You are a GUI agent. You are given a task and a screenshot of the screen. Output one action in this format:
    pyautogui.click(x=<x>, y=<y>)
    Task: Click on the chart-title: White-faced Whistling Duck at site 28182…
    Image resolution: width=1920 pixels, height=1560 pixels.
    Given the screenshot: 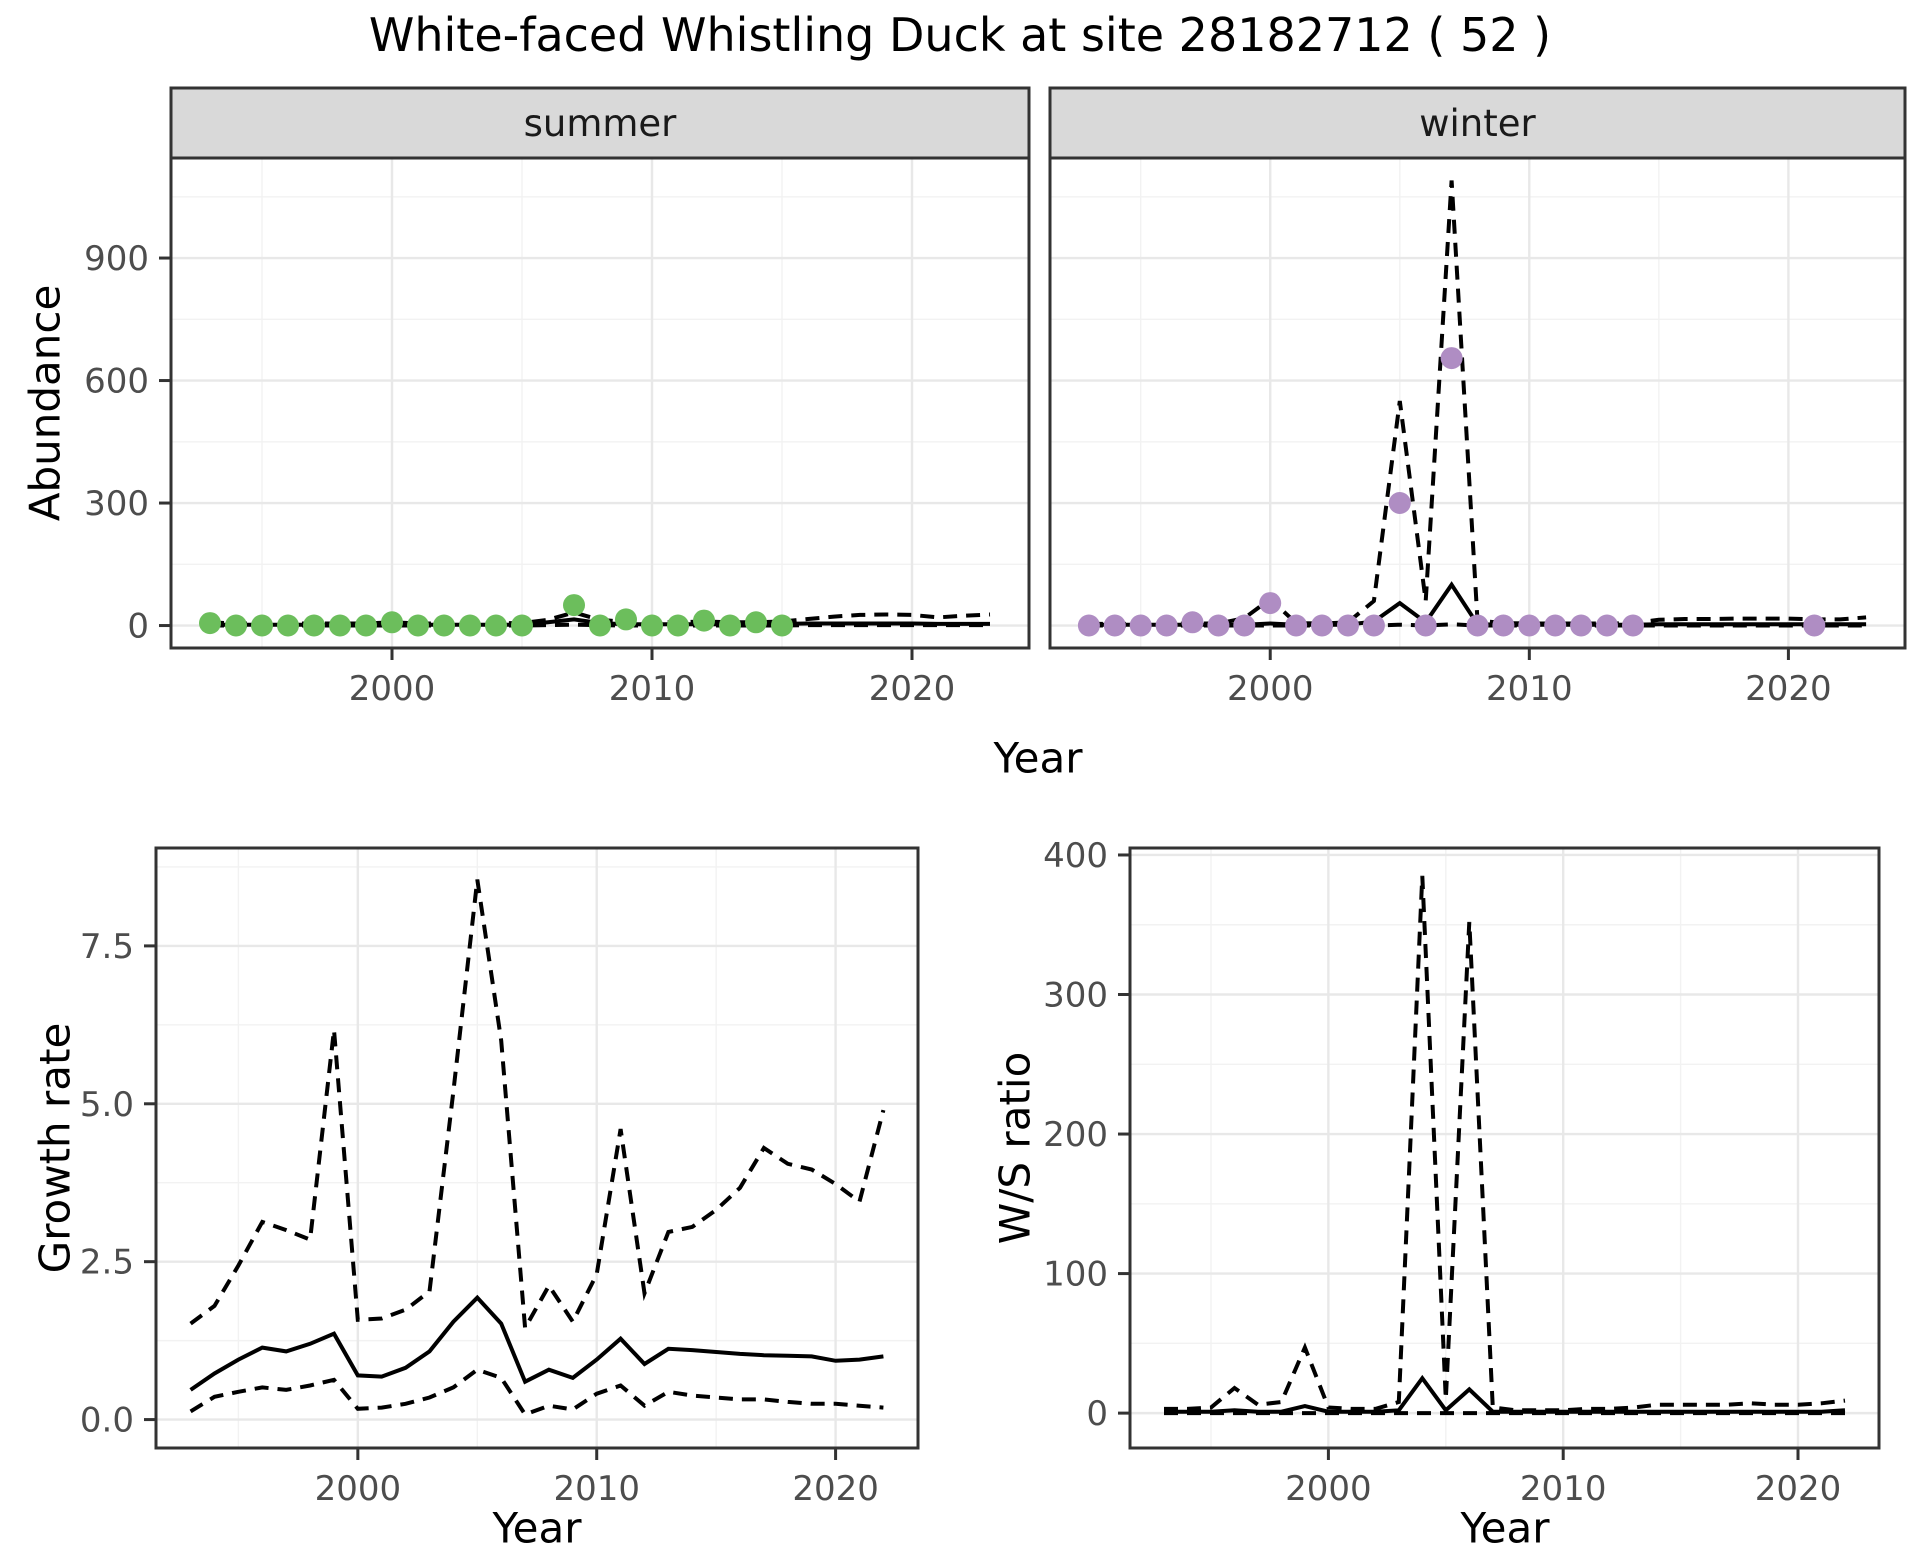 What is the action you would take?
    pyautogui.click(x=960, y=35)
    